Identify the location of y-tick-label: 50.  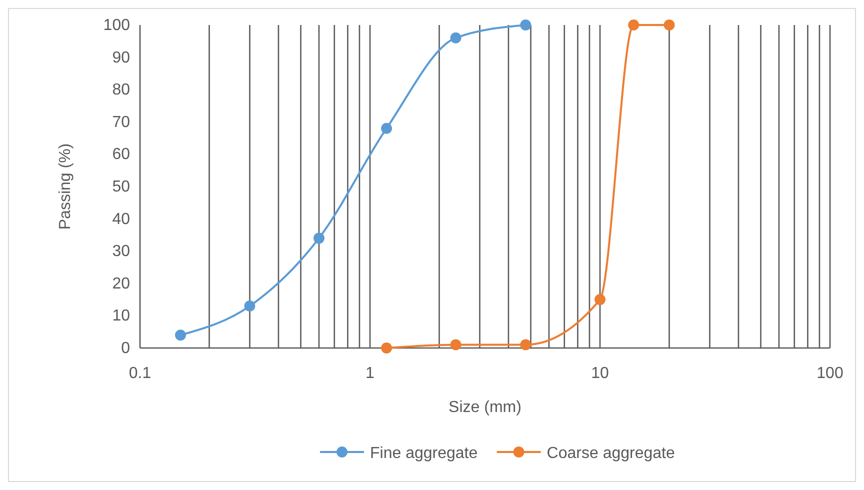
(121, 187).